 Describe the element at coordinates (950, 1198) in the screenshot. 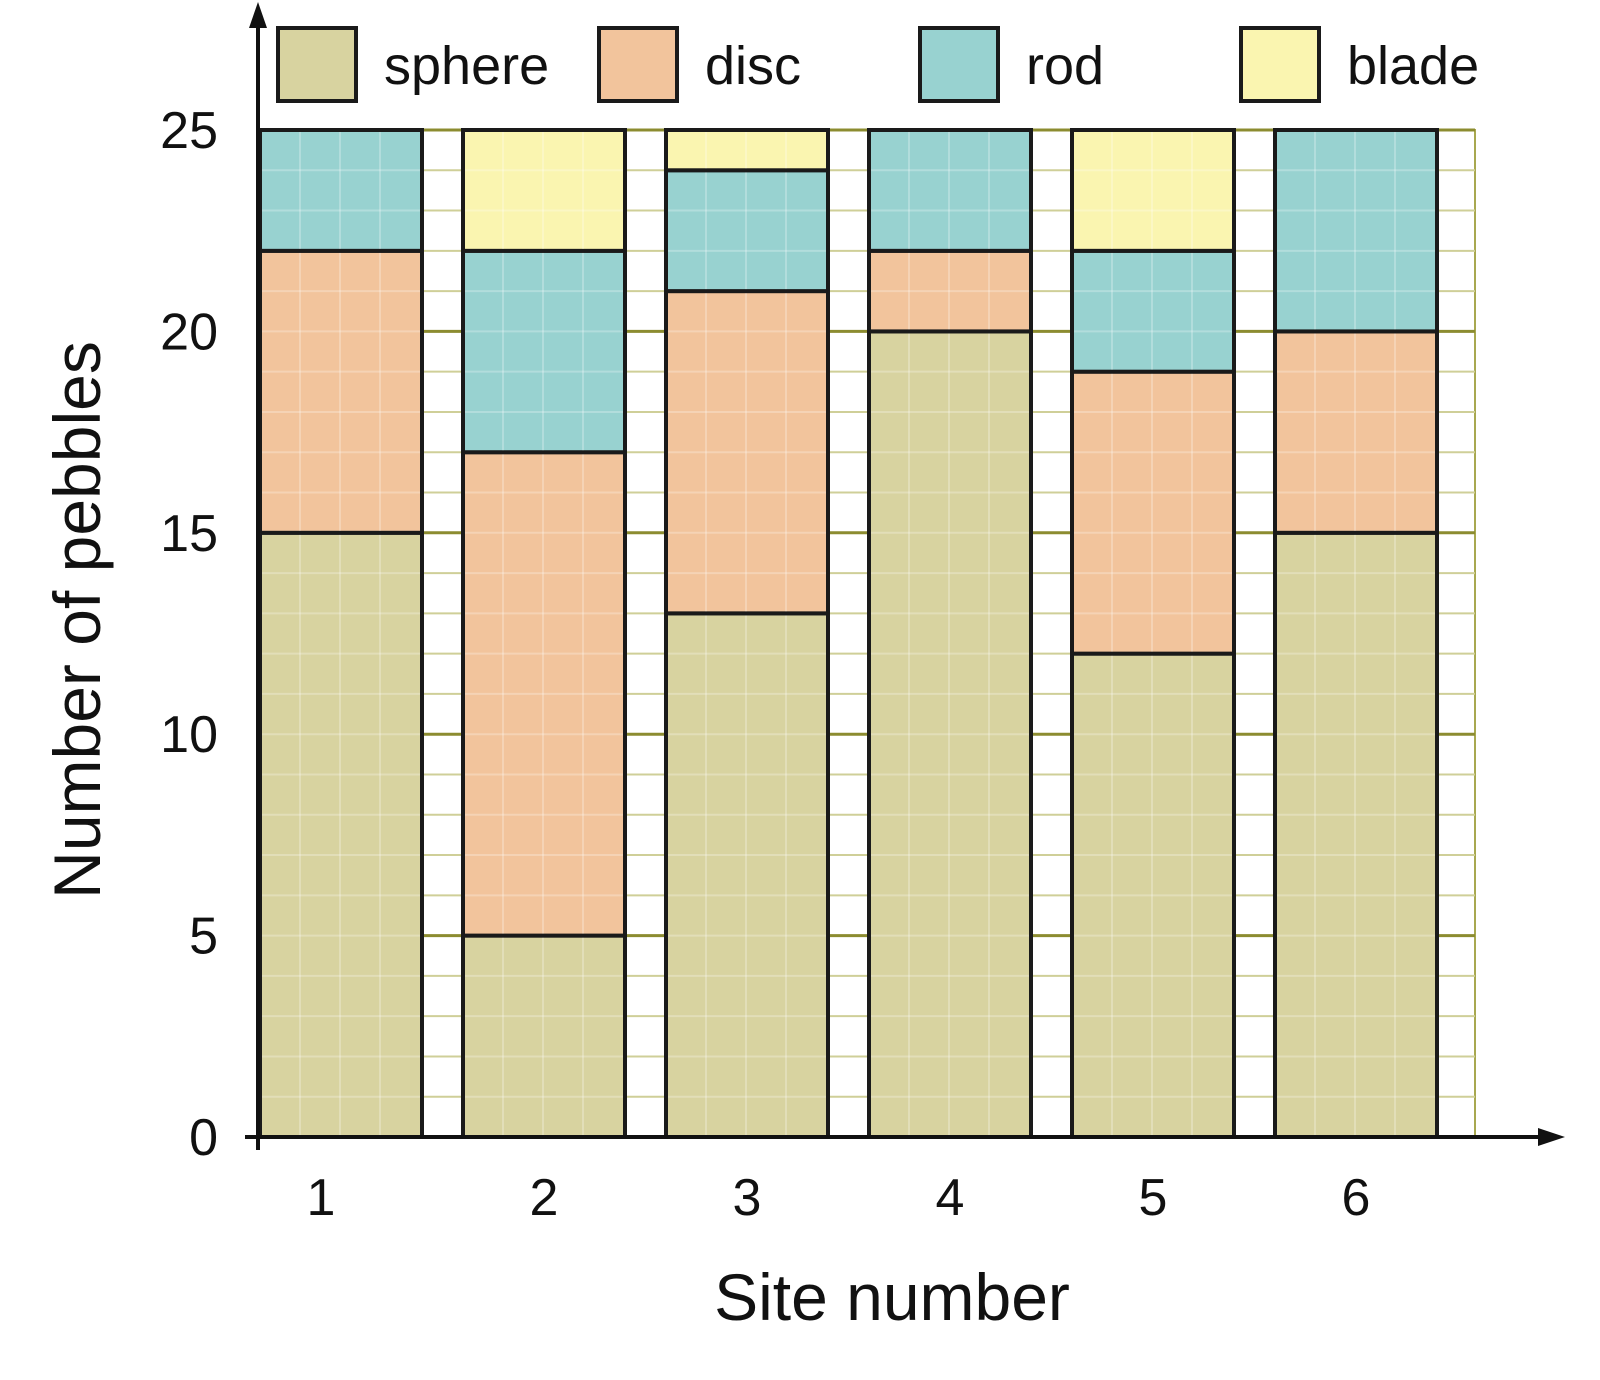

I see `x-tick-label: 4` at that location.